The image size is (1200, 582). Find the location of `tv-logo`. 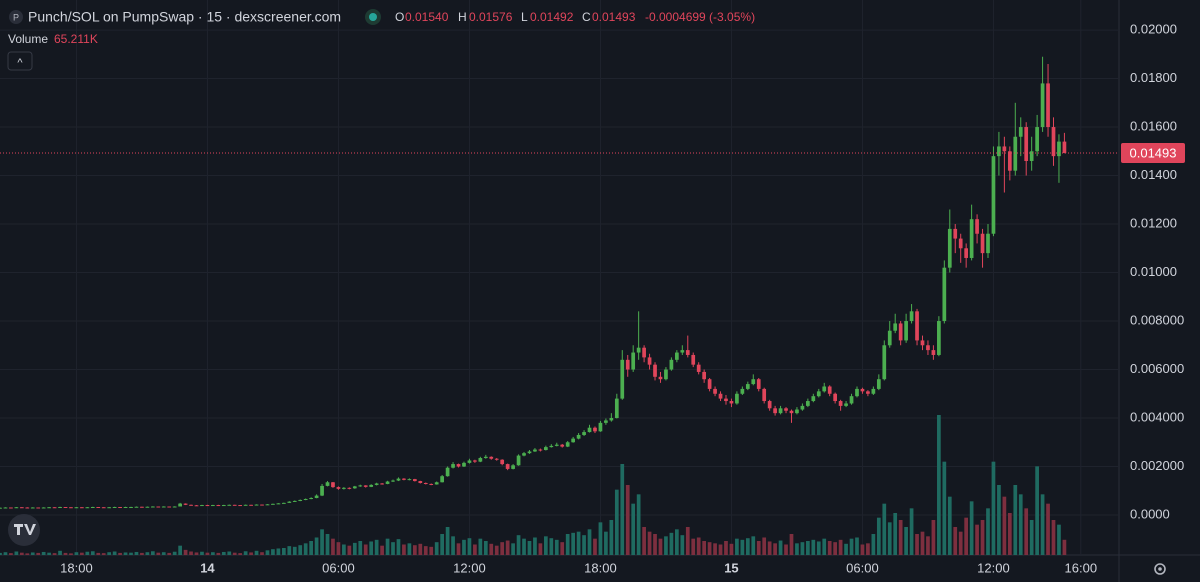

tv-logo is located at coordinates (24, 530).